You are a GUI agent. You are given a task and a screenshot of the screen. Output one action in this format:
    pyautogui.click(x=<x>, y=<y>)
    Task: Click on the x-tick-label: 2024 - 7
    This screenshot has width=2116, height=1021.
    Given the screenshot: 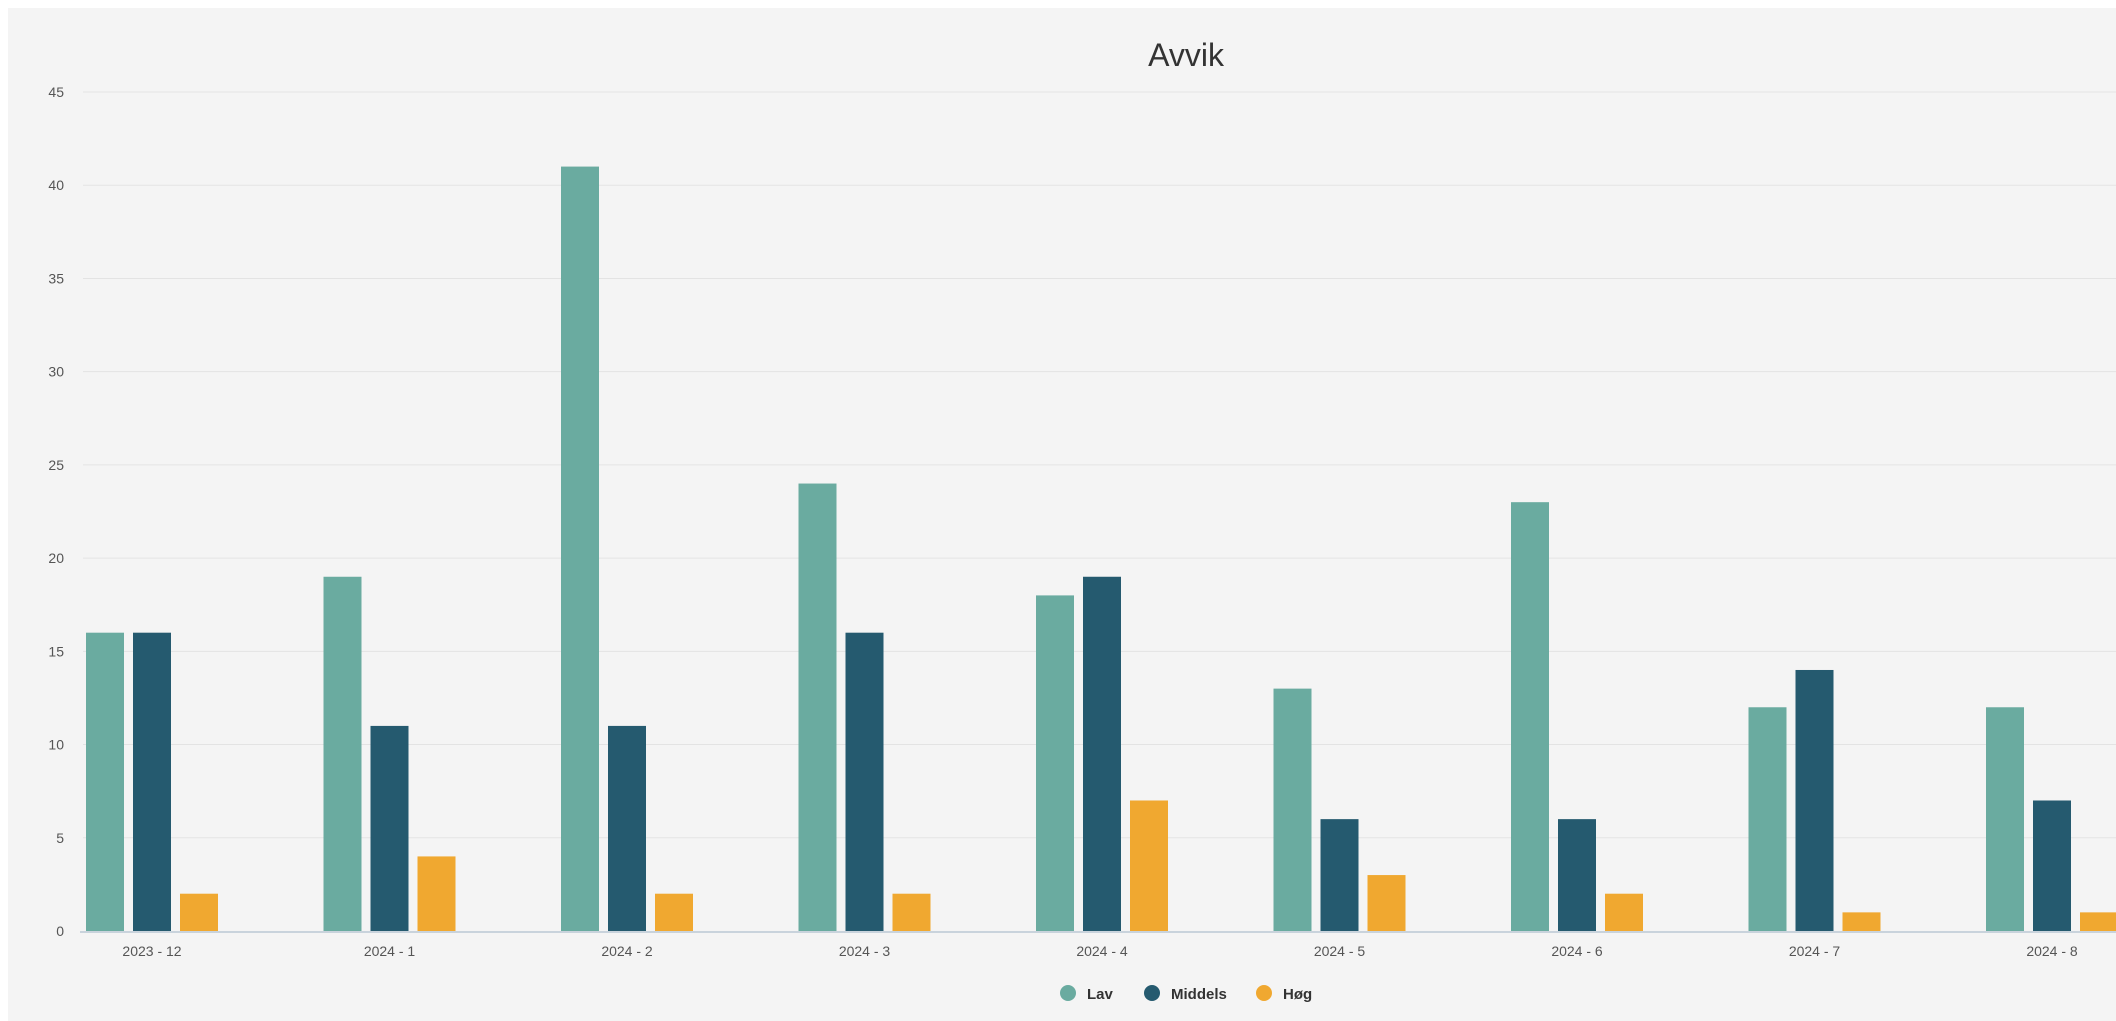 What is the action you would take?
    pyautogui.click(x=1815, y=951)
    